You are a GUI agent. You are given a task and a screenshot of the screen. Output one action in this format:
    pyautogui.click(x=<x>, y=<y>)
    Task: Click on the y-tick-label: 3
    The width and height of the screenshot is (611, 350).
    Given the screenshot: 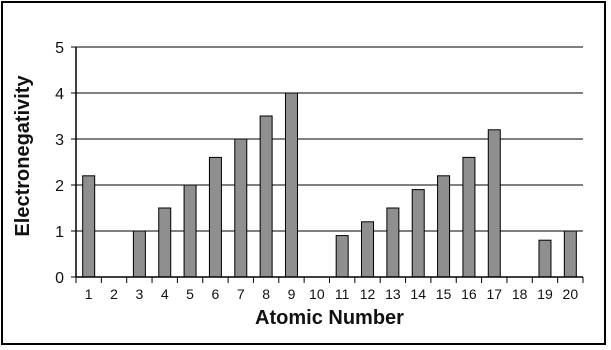 What is the action you would take?
    pyautogui.click(x=59, y=140)
    